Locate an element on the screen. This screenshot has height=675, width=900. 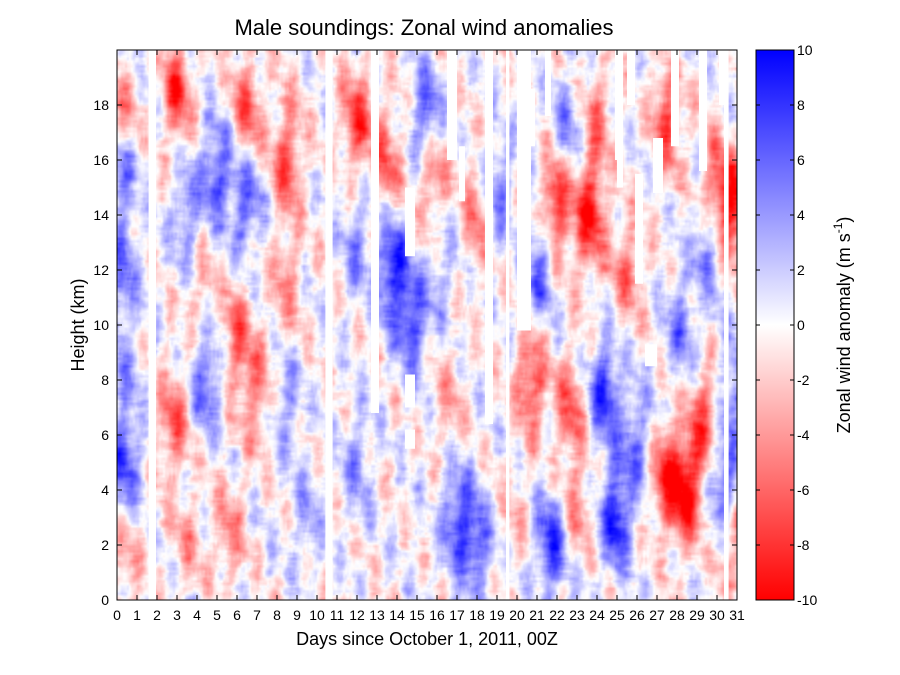
y-tick-label: 14 is located at coordinates (101, 215).